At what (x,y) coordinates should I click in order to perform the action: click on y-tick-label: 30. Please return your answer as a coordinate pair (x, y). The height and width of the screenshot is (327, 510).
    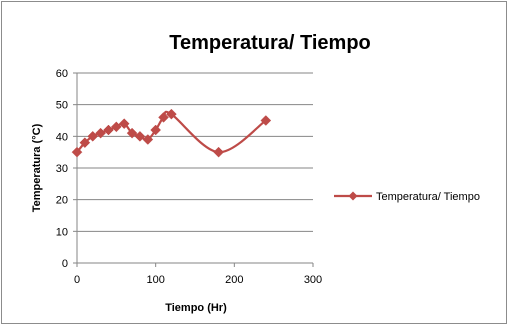
    Looking at the image, I should click on (62, 169).